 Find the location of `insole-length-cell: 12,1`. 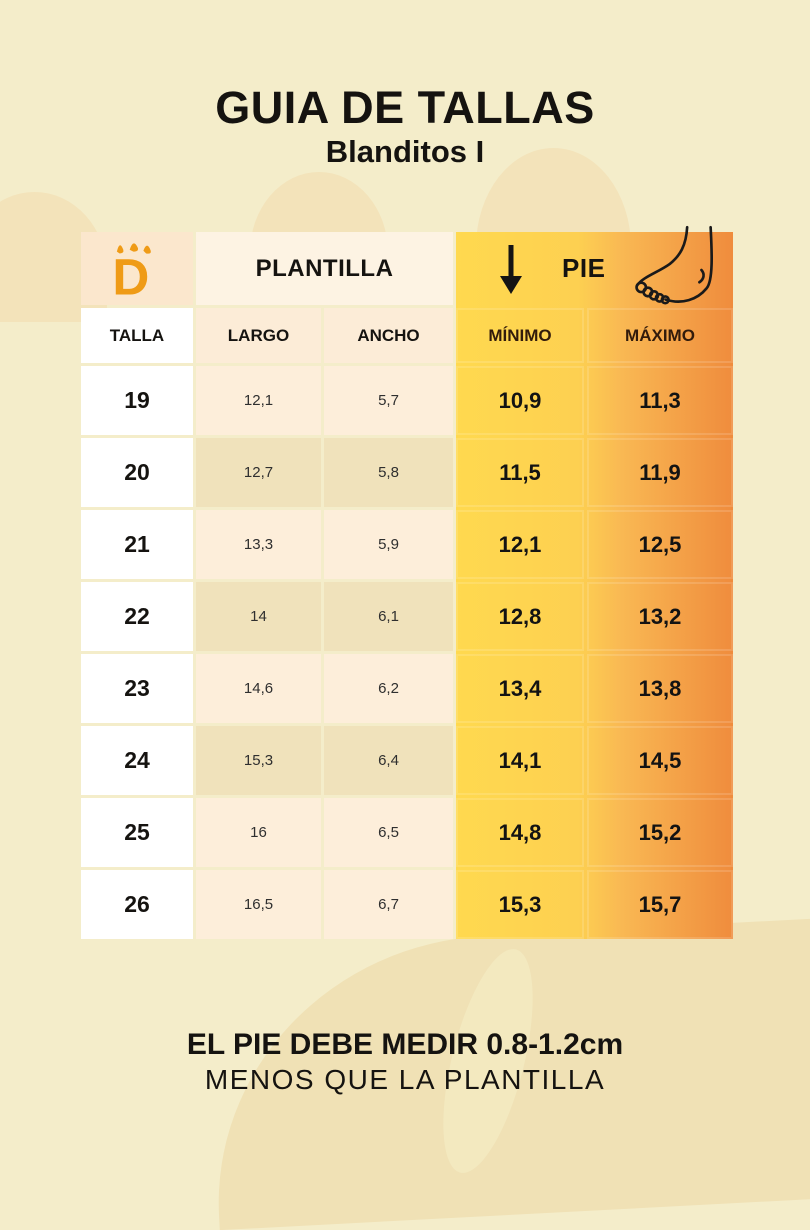

insole-length-cell: 12,1 is located at coordinates (258, 400).